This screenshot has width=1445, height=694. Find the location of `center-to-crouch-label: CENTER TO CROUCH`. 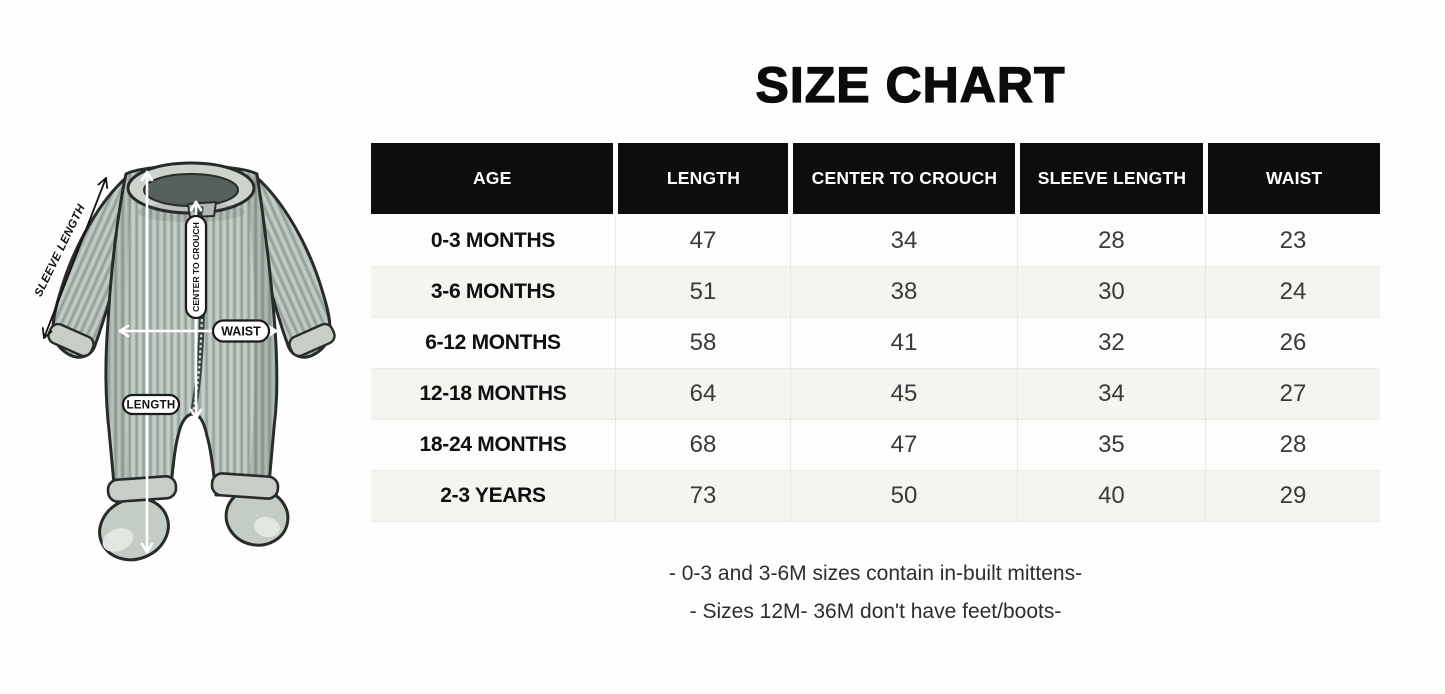

center-to-crouch-label: CENTER TO CROUCH is located at coordinates (196, 267).